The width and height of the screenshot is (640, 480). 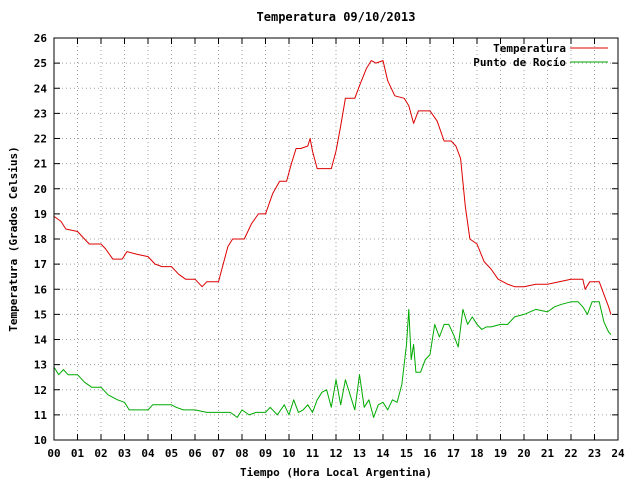 What do you see at coordinates (41, 38) in the screenshot?
I see `y-tick-label: 26` at bounding box center [41, 38].